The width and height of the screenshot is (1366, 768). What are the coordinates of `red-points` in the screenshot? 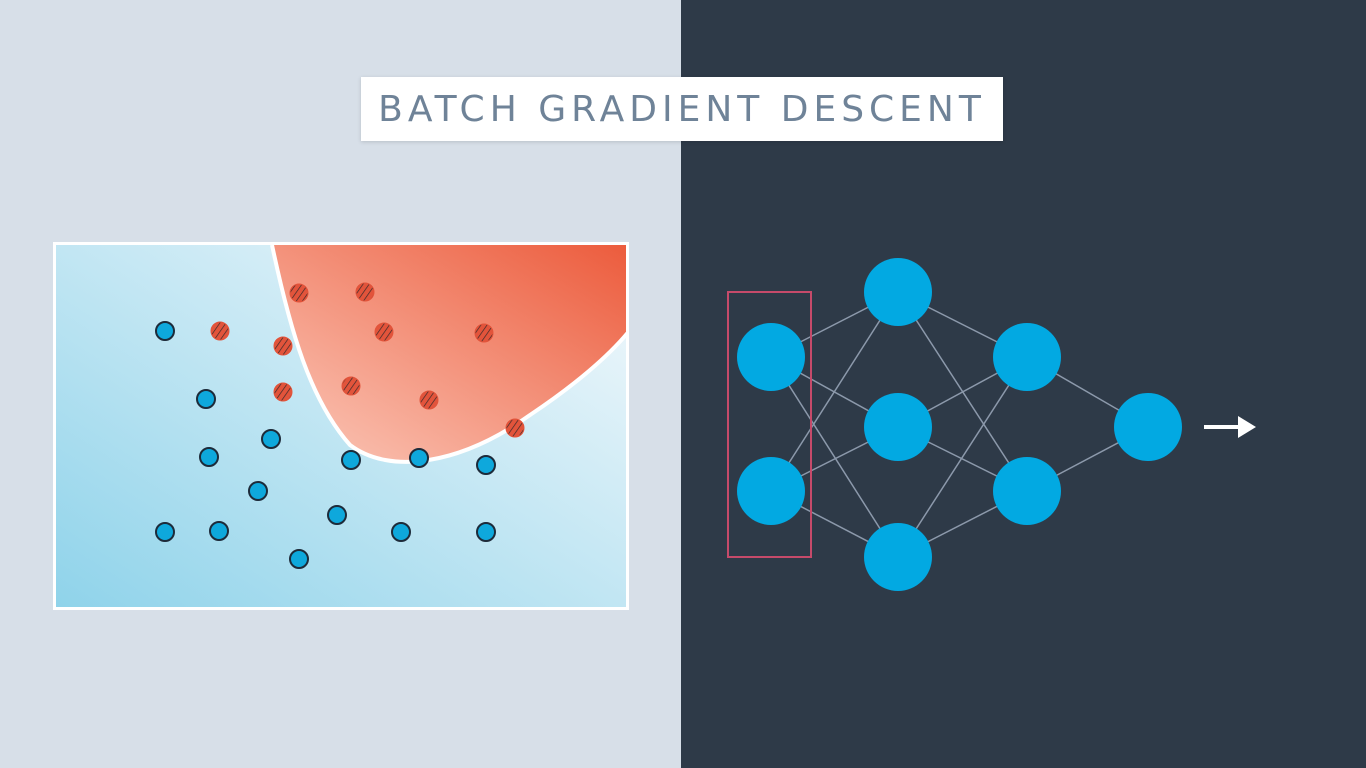 It's located at (367, 360).